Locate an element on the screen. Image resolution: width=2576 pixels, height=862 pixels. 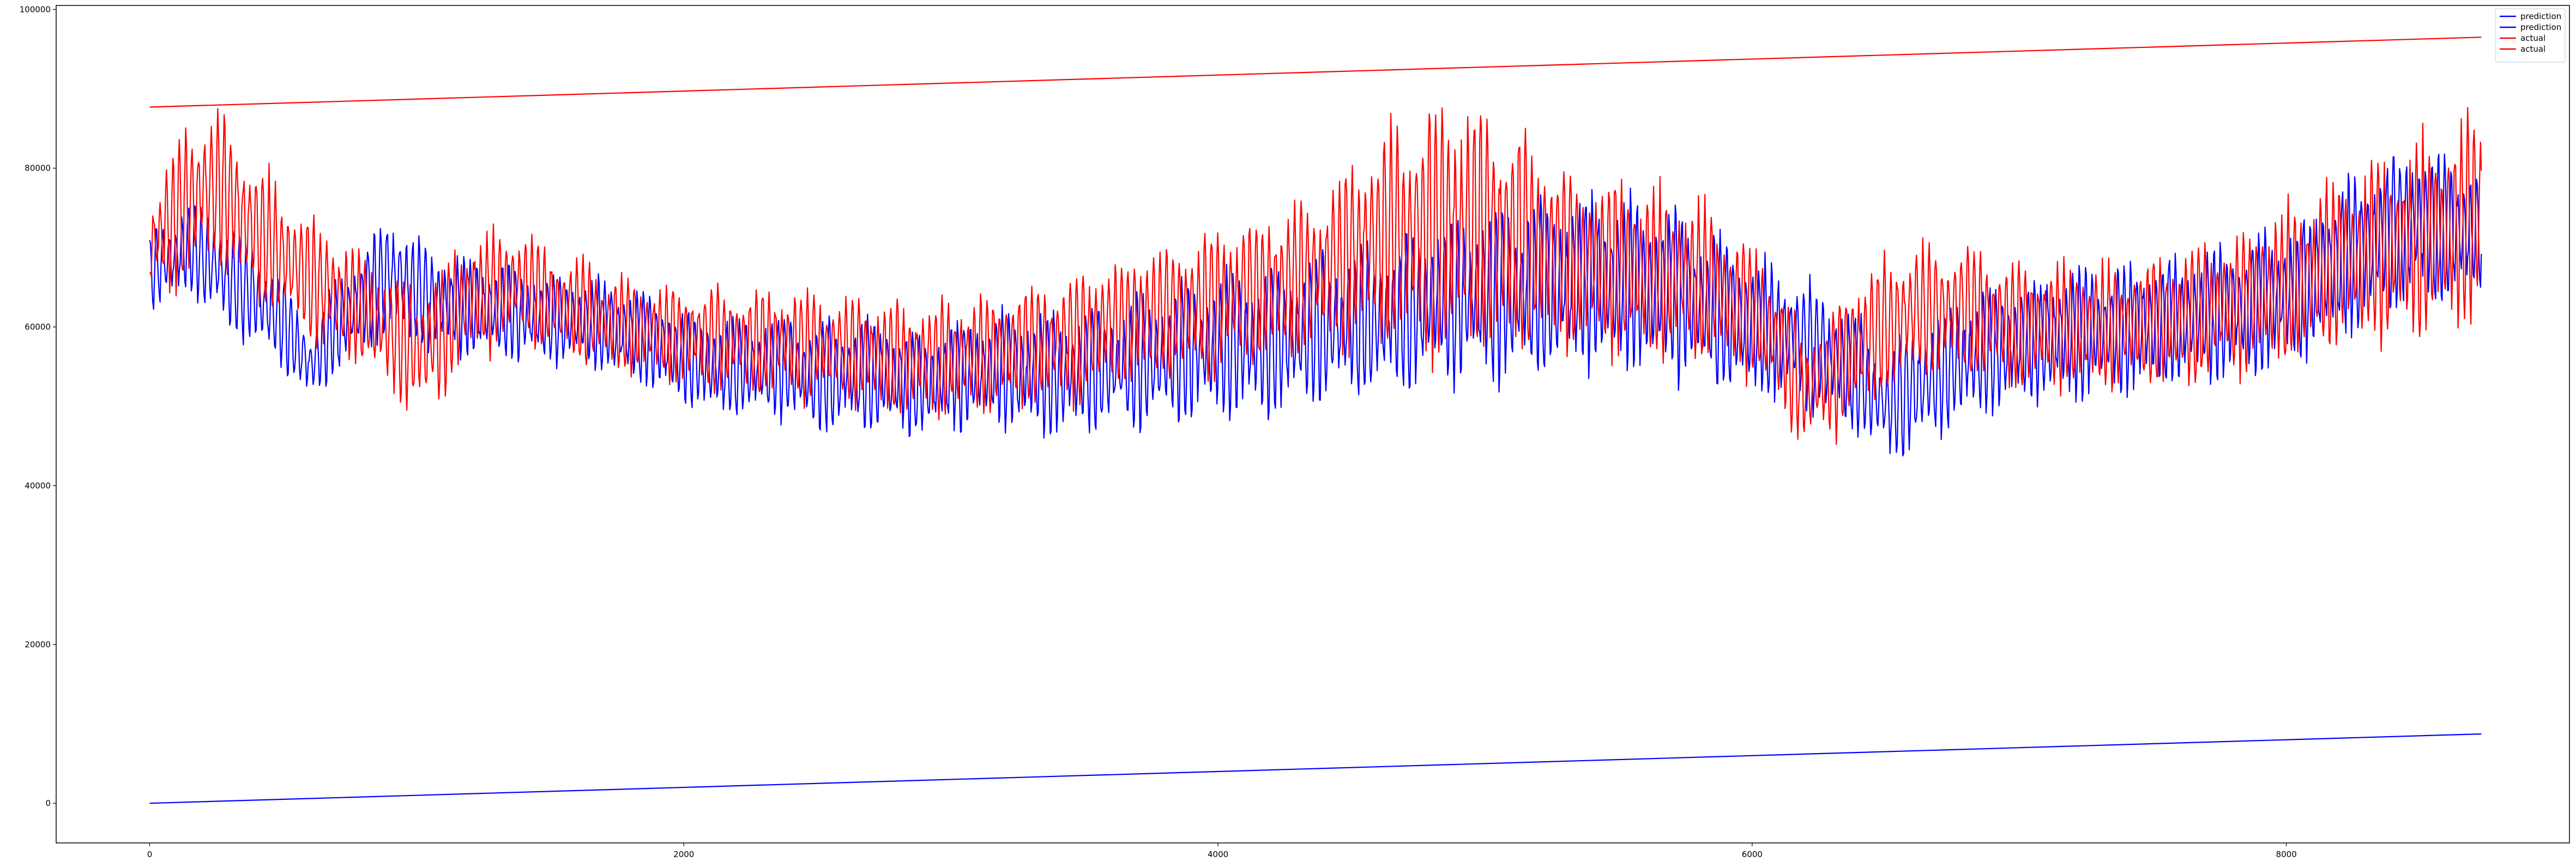
y-tick-label: 40000 is located at coordinates (38, 486).